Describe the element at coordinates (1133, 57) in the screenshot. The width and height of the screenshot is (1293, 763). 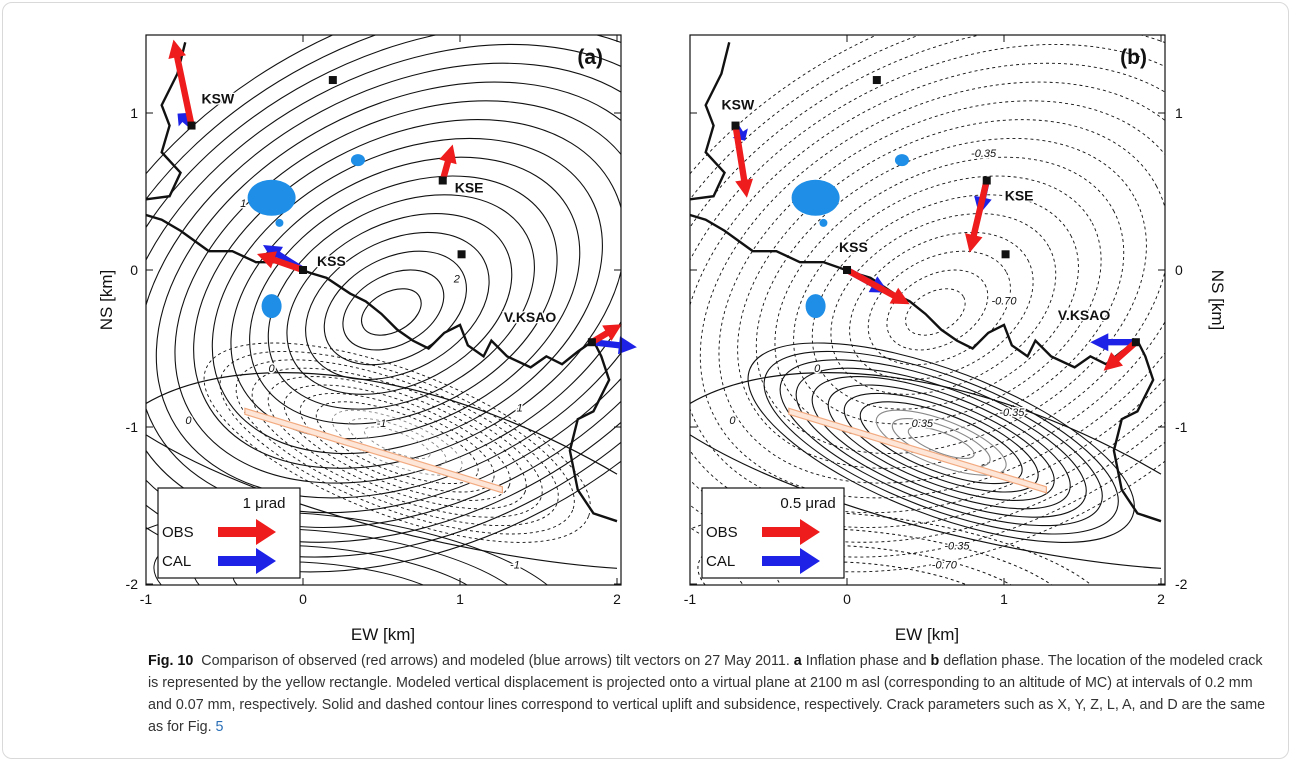
I see `panel-label: (b)` at that location.